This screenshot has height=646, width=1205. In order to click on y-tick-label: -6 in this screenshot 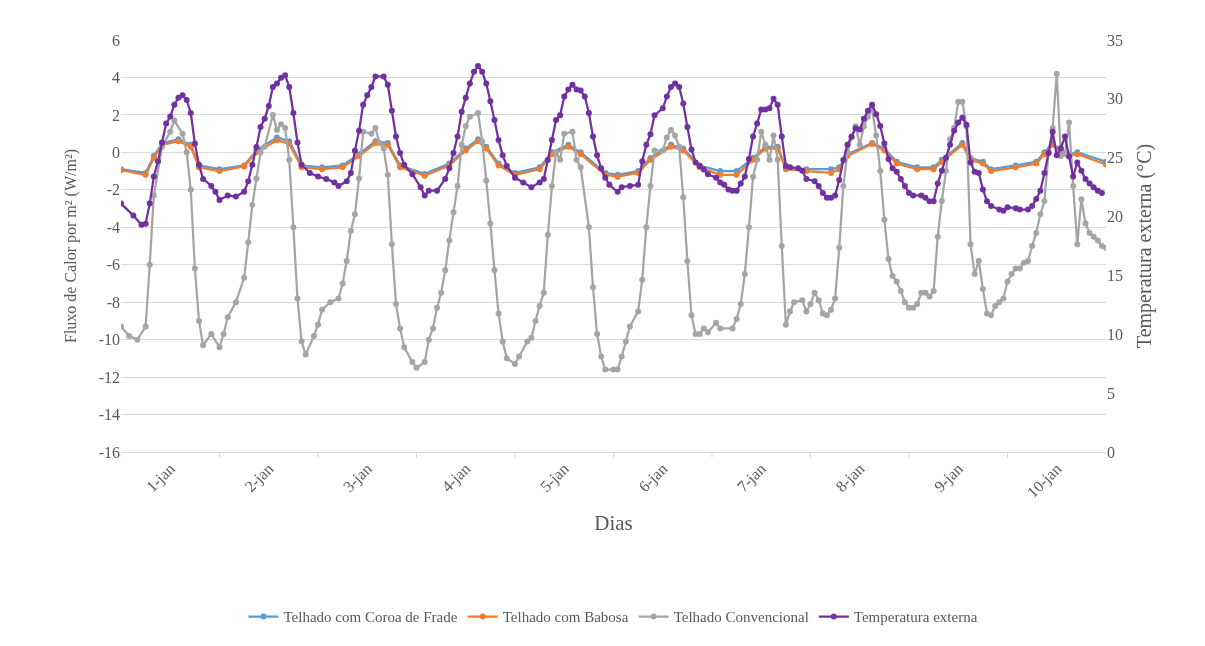, I will do `click(113, 265)`.